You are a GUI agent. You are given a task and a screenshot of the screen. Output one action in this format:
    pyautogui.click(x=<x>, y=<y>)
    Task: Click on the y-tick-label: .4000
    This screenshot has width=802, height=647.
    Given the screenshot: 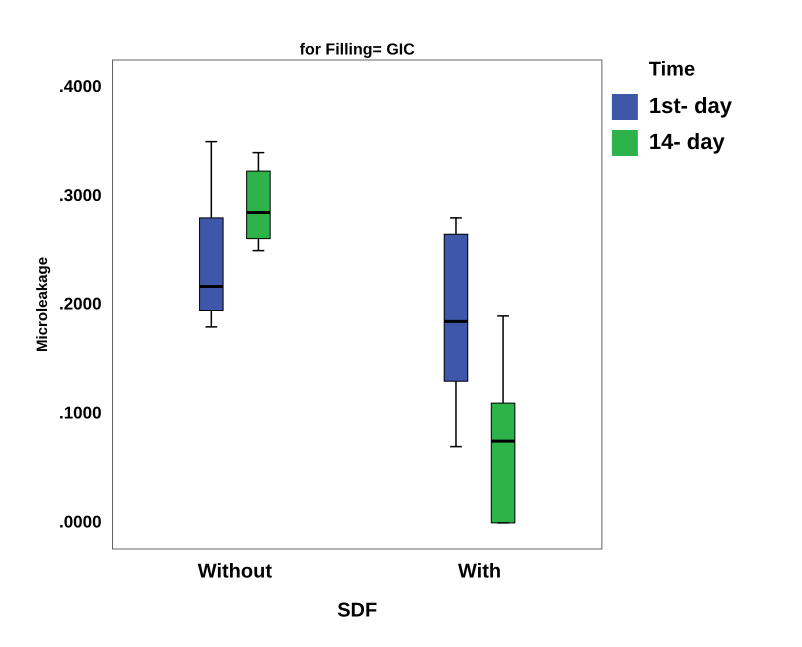 What is the action you would take?
    pyautogui.click(x=80, y=86)
    